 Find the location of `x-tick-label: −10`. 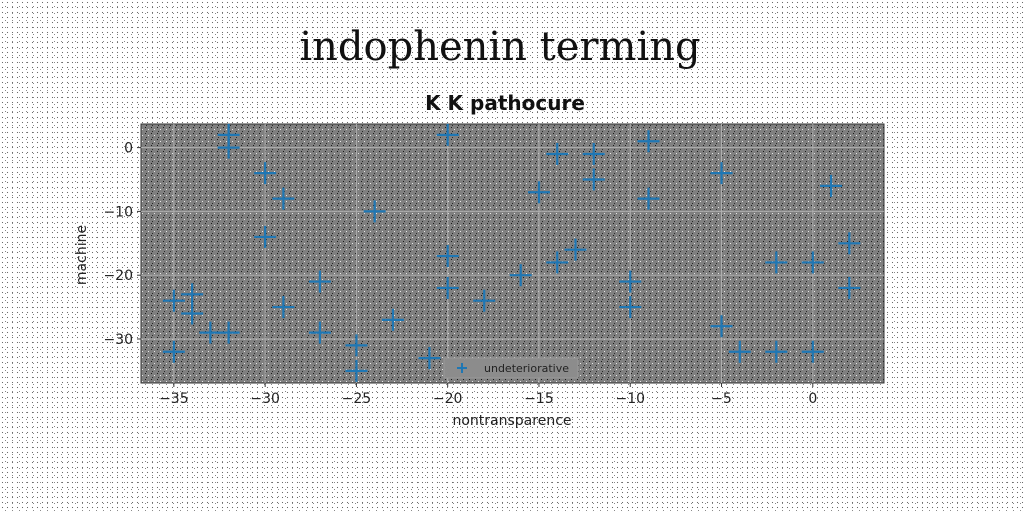

x-tick-label: −10 is located at coordinates (630, 399).